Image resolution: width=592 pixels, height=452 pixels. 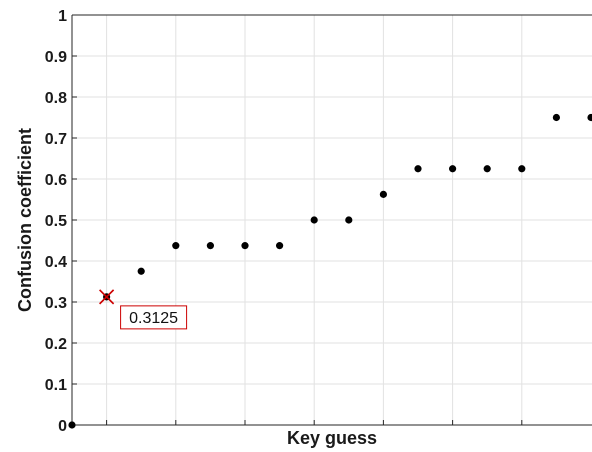 What do you see at coordinates (56, 385) in the screenshot?
I see `y-tick-label: 0.1` at bounding box center [56, 385].